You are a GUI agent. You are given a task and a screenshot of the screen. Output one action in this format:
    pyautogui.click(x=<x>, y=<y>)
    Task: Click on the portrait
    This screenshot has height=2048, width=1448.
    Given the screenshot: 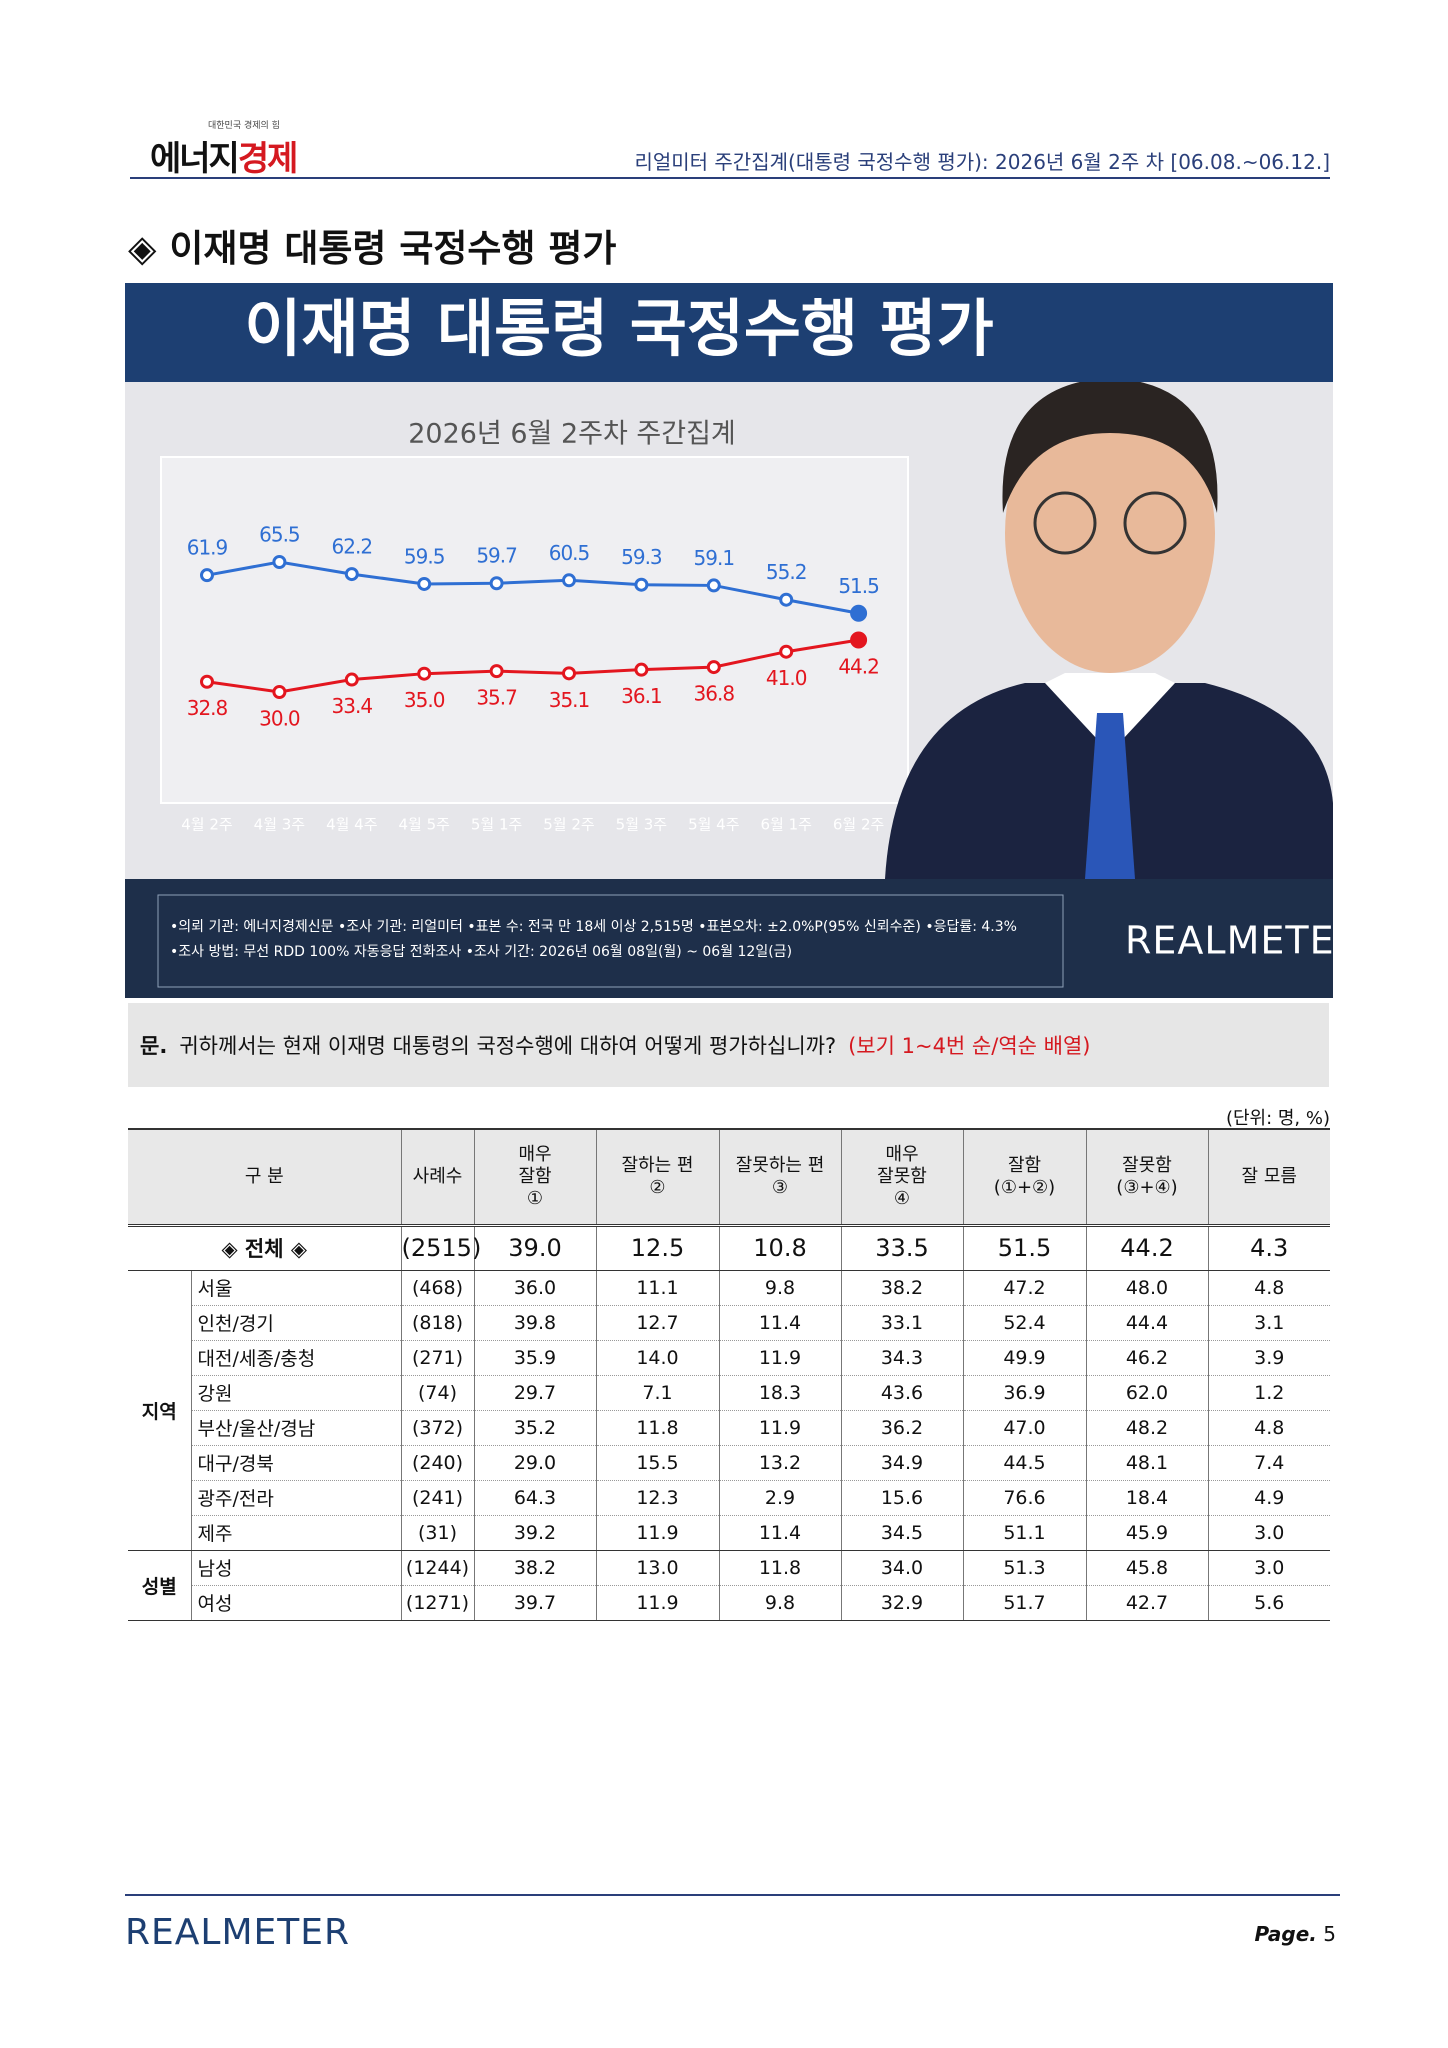 What is the action you would take?
    pyautogui.click(x=1109, y=628)
    